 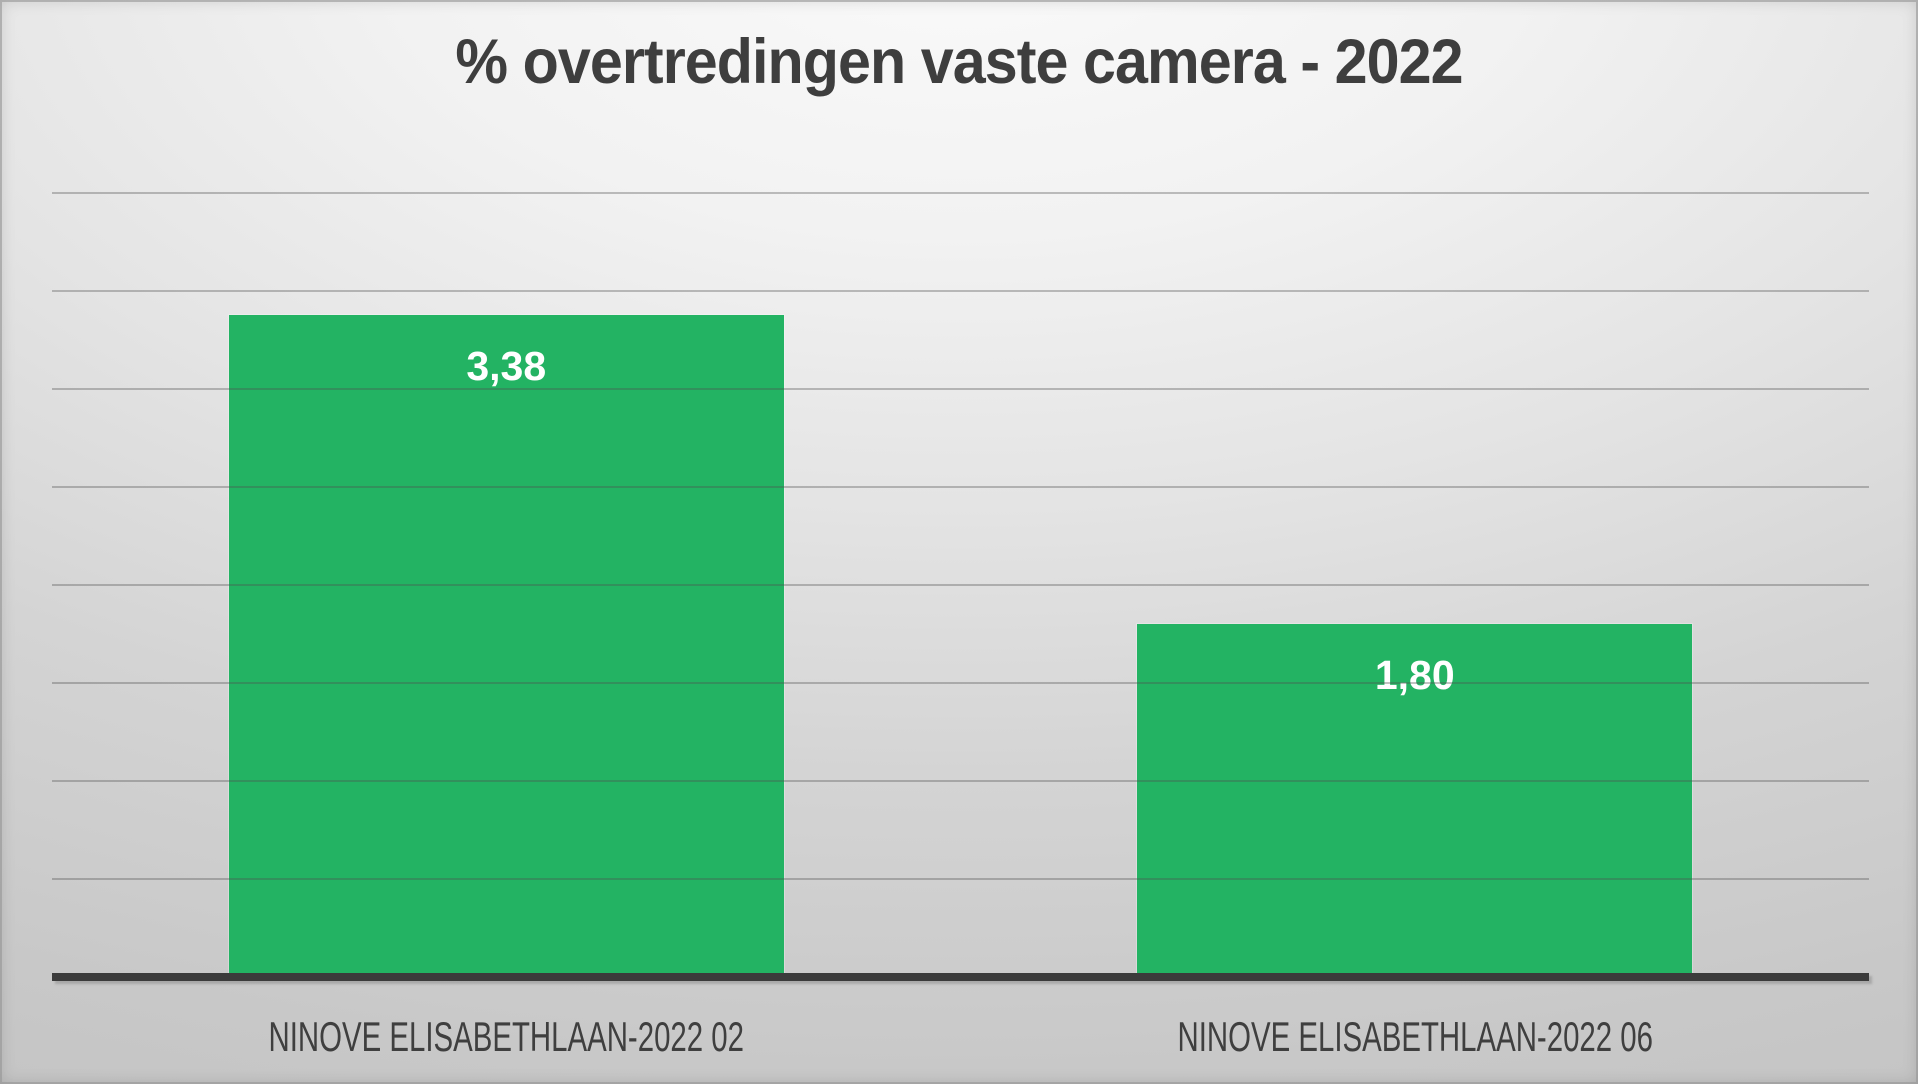 I want to click on chart-title: % overtredingen vaste camera - 2022, so click(x=959, y=62).